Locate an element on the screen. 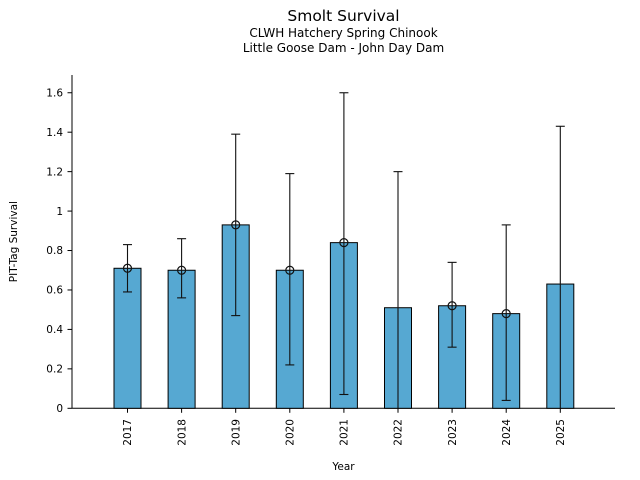 This screenshot has height=480, width=640. mean-marker-2017 is located at coordinates (127, 268).